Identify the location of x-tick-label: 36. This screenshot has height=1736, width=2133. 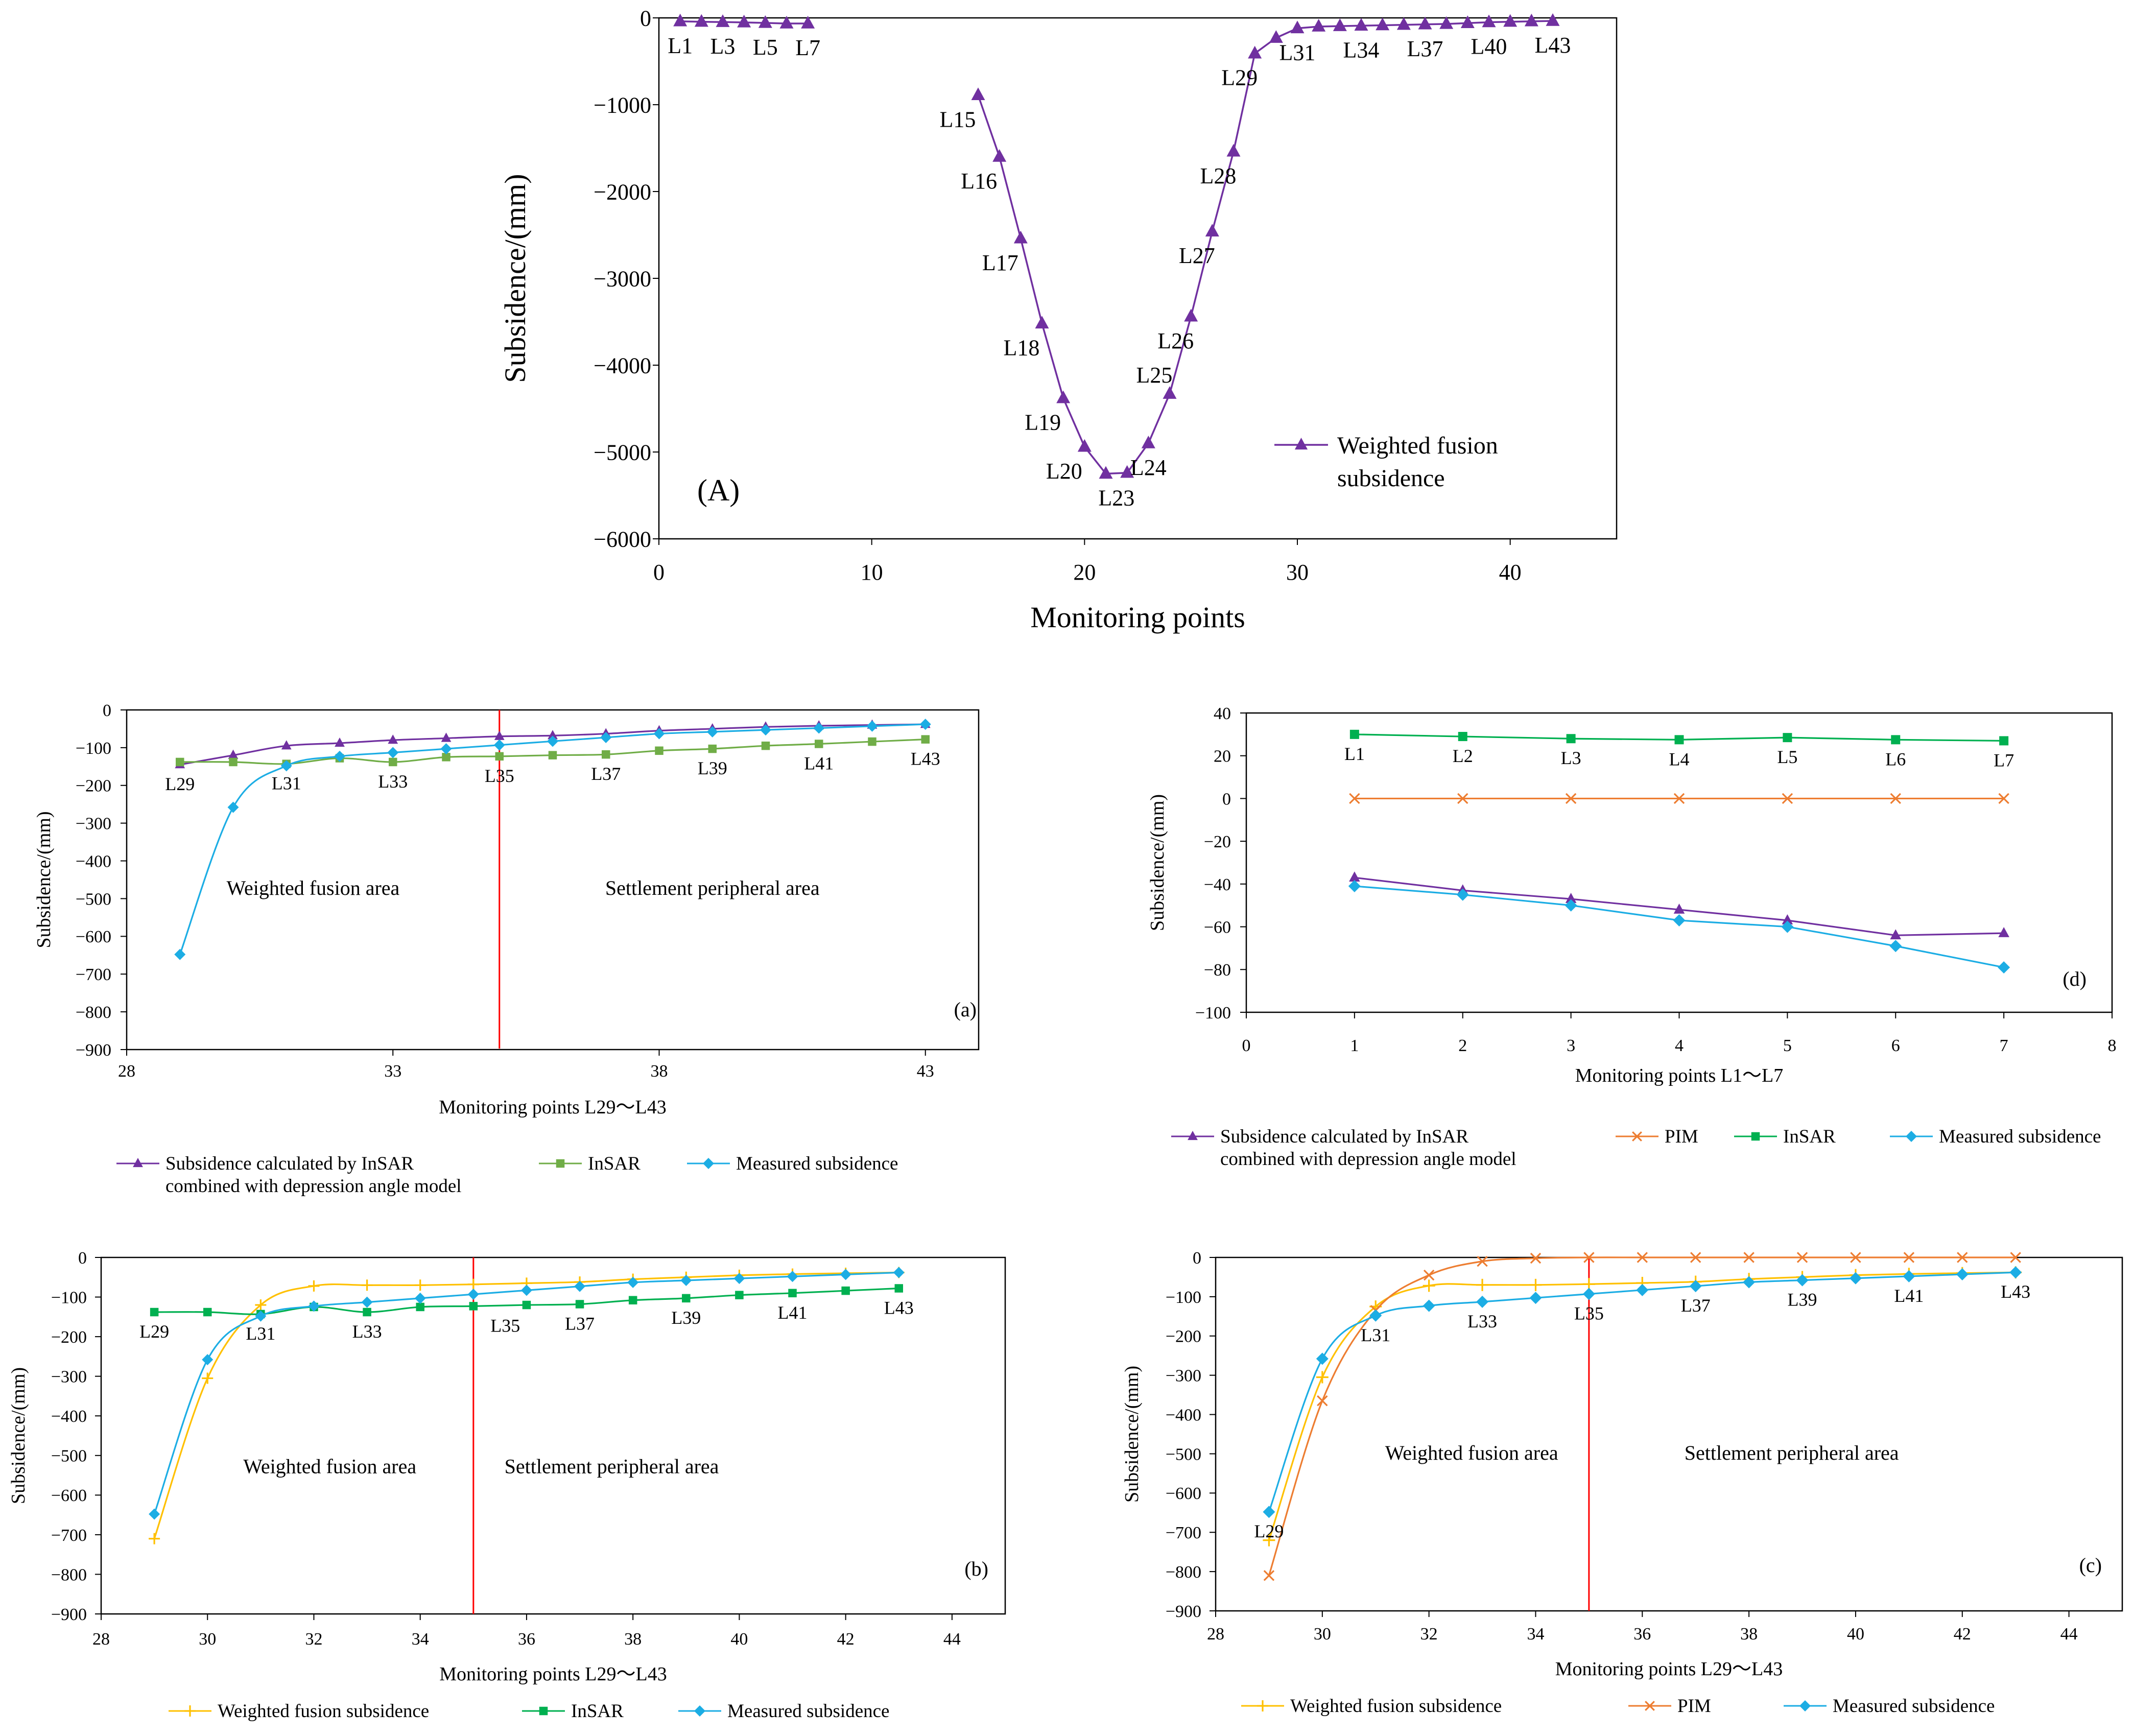
(526, 1640).